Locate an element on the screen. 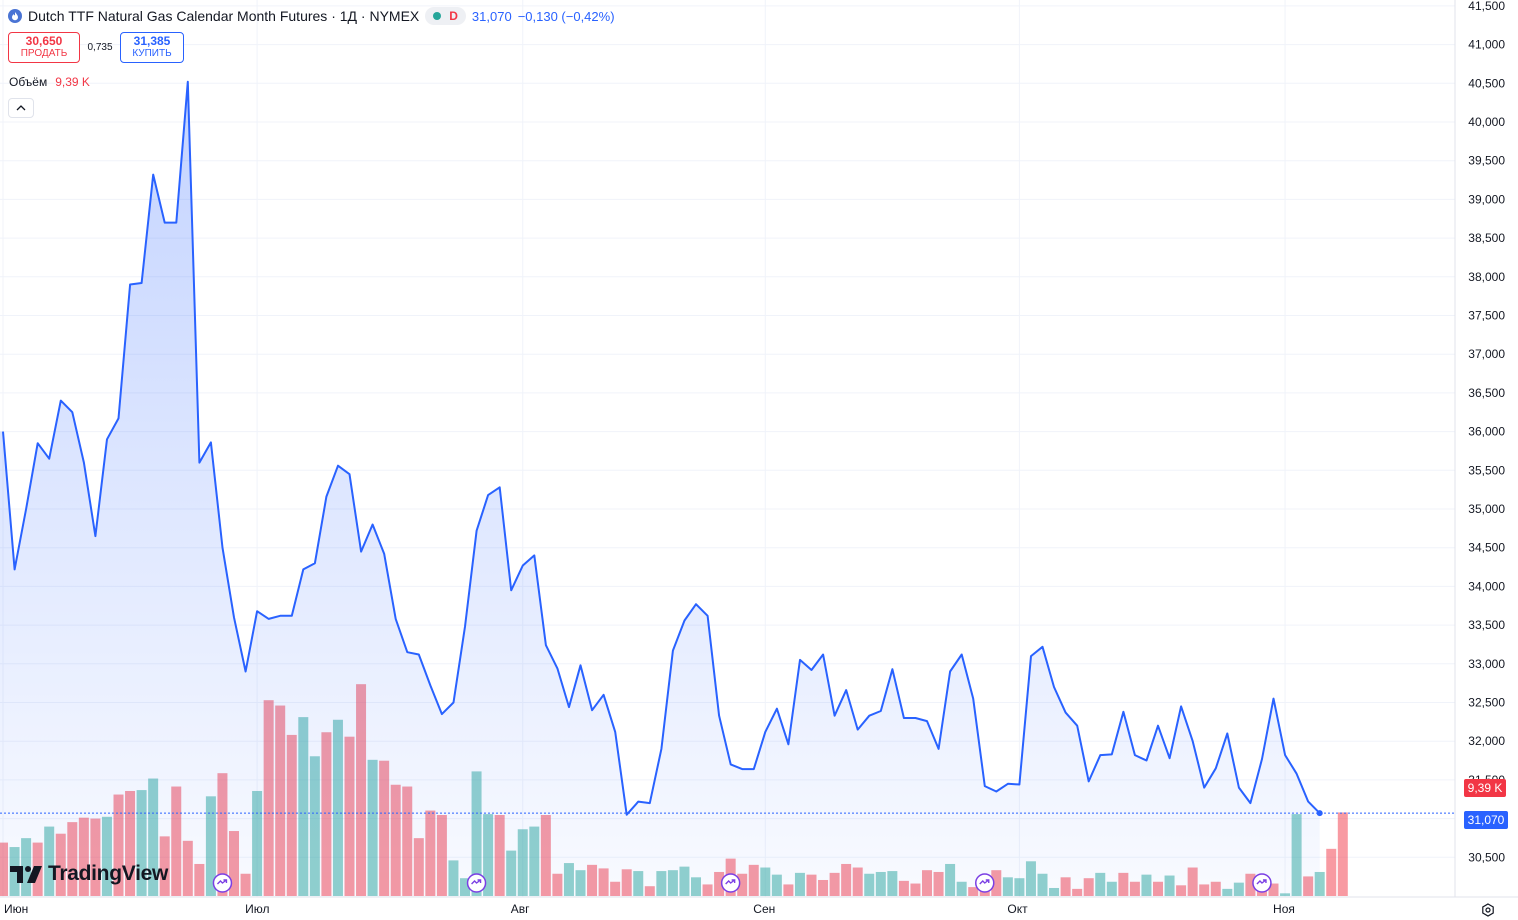 This screenshot has height=920, width=1518. price-tick-label: 34,500 is located at coordinates (1486, 548).